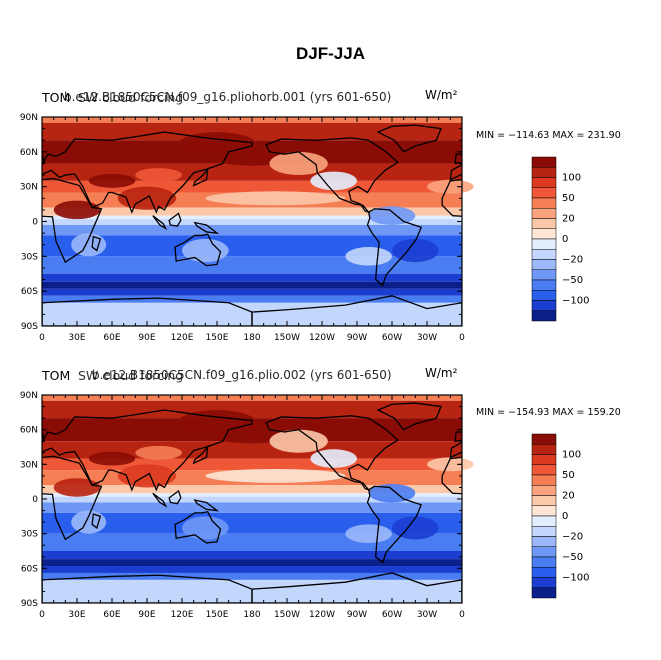 The image size is (661, 660). I want to click on colorbar-label: −100, so click(575, 578).